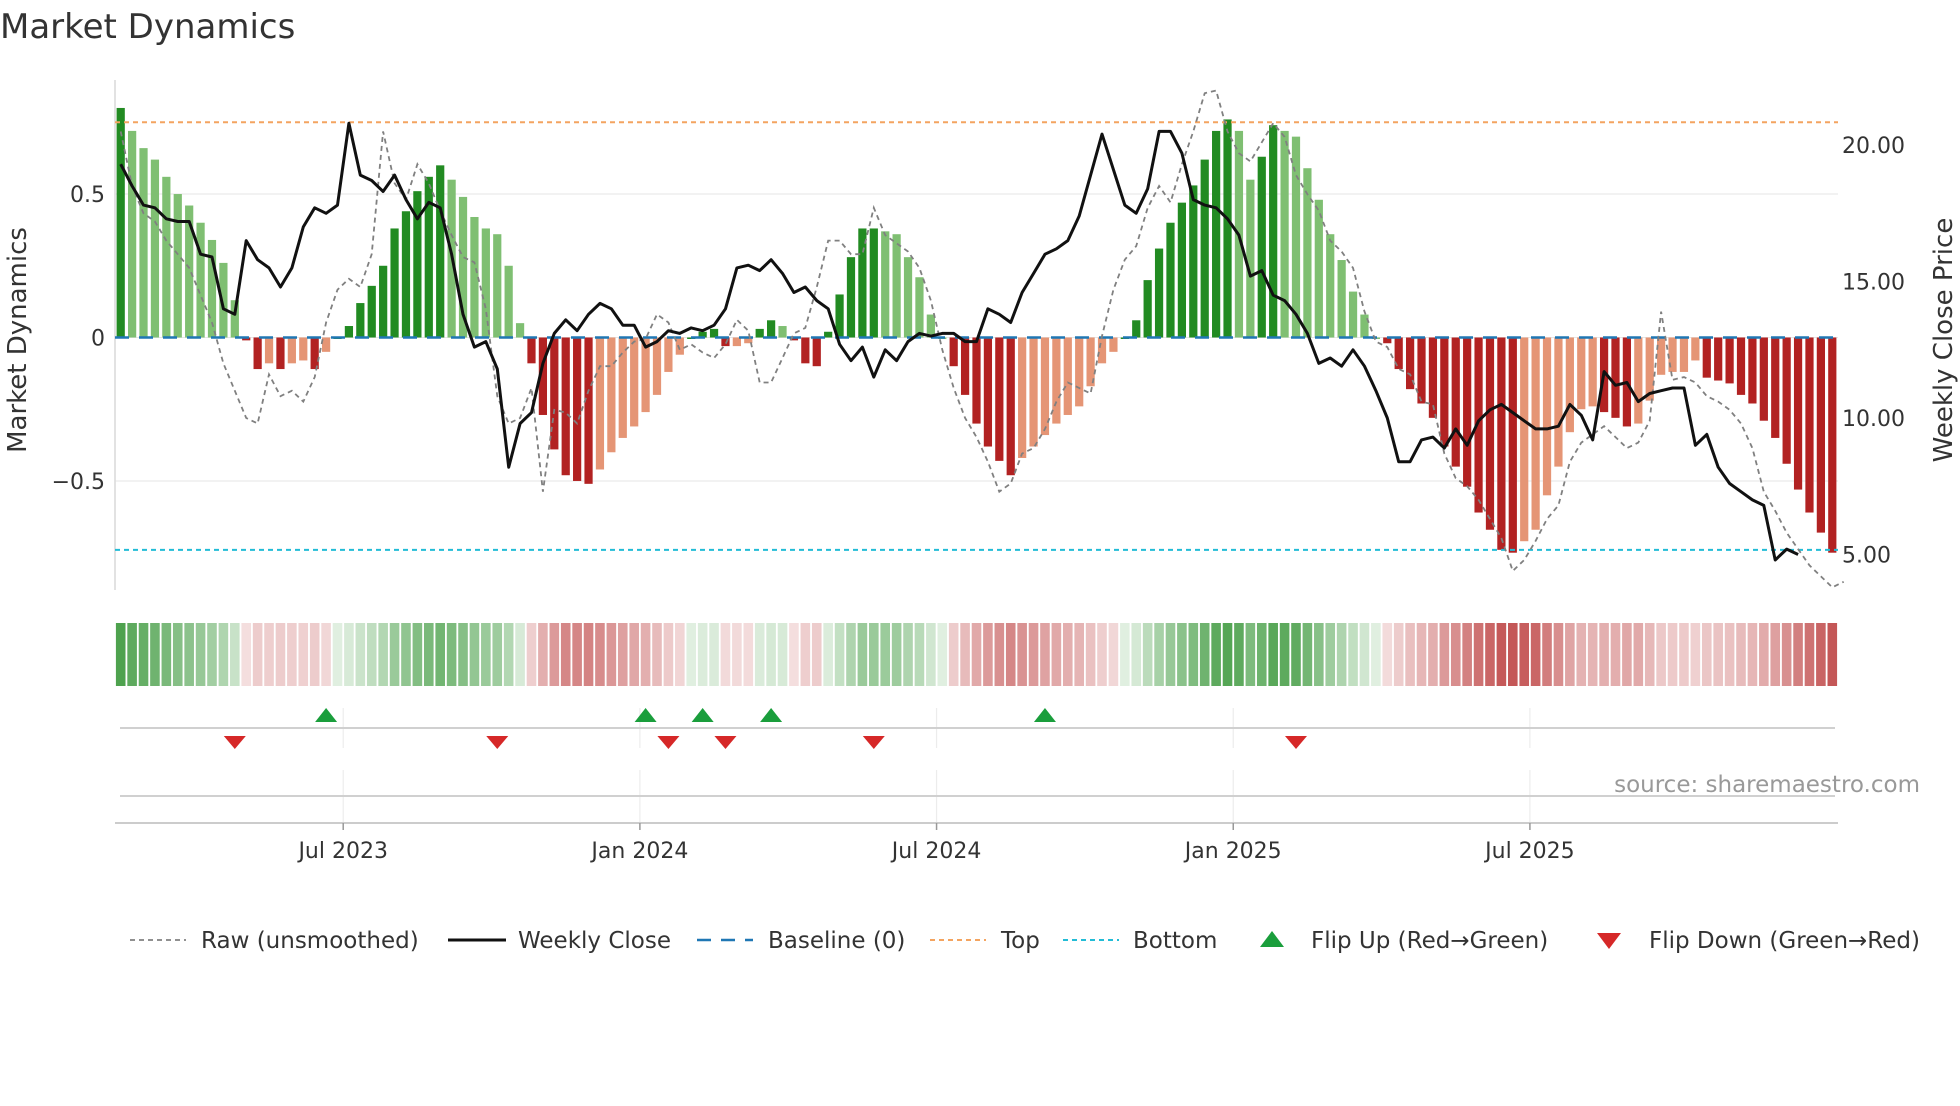 This screenshot has width=1960, height=1106. I want to click on x-tick-label: Jan 2025, so click(1232, 851).